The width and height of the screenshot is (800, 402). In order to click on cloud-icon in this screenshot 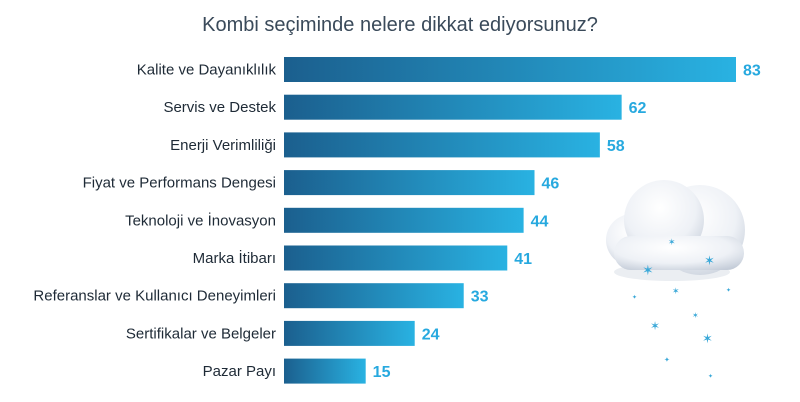, I will do `click(675, 230)`.